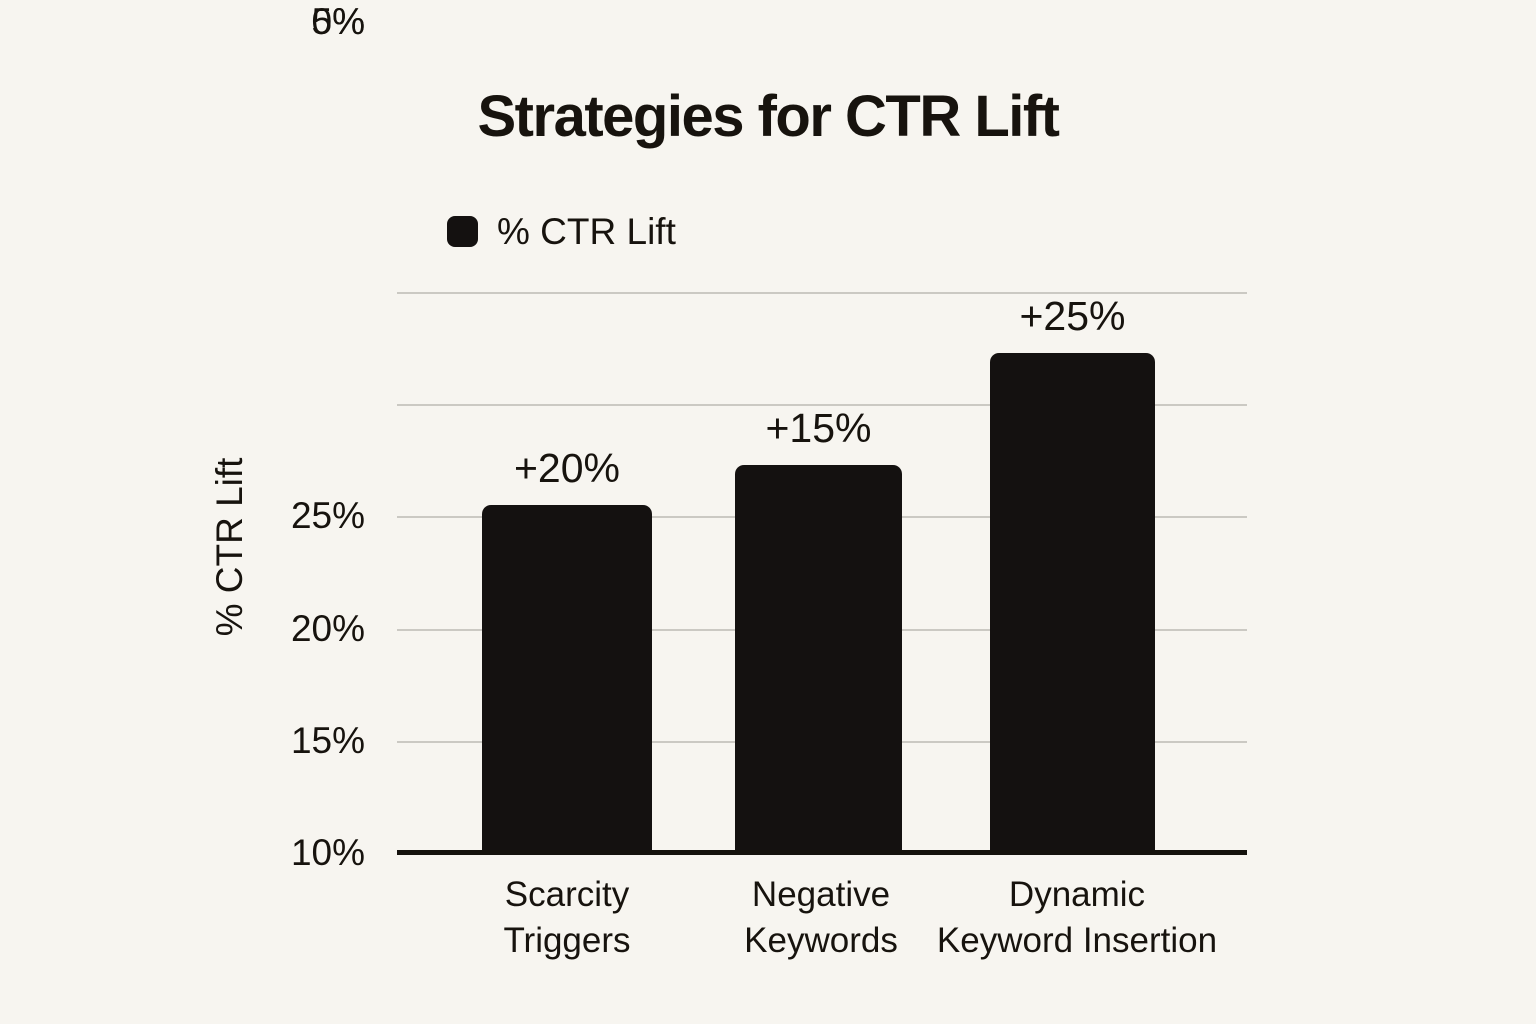  Describe the element at coordinates (769, 116) in the screenshot. I see `chart-title: Strategies for CTR Lift` at that location.